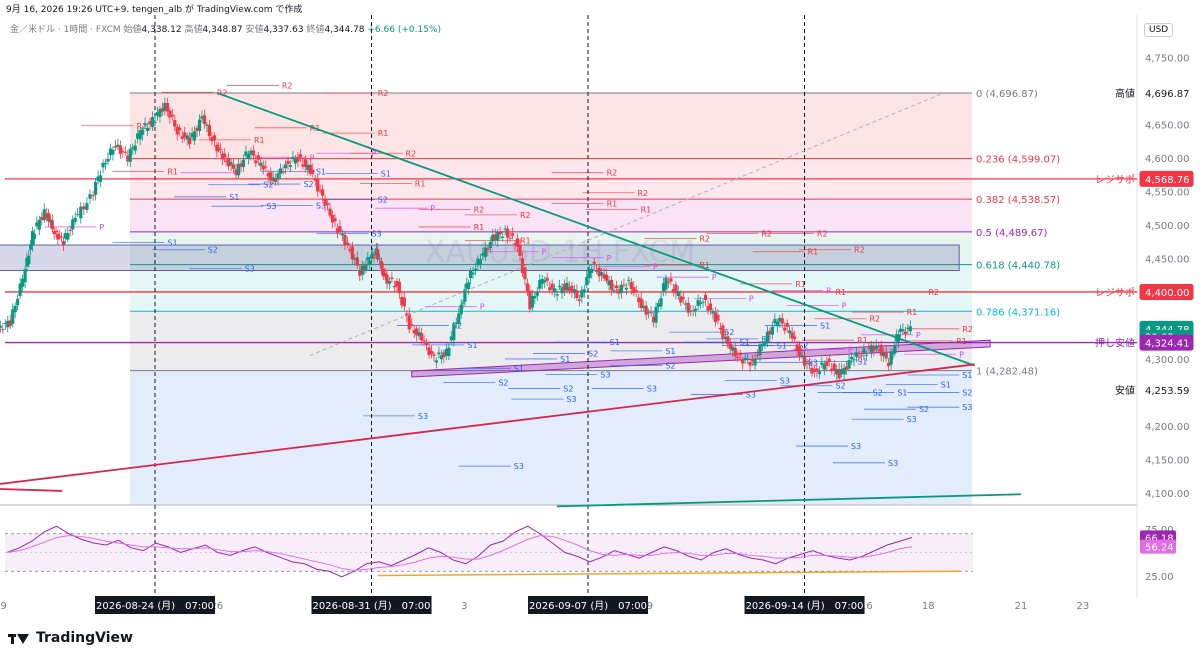 Image resolution: width=1200 pixels, height=657 pixels. I want to click on fib-level-label: 0.618 (4,440.78), so click(1018, 266).